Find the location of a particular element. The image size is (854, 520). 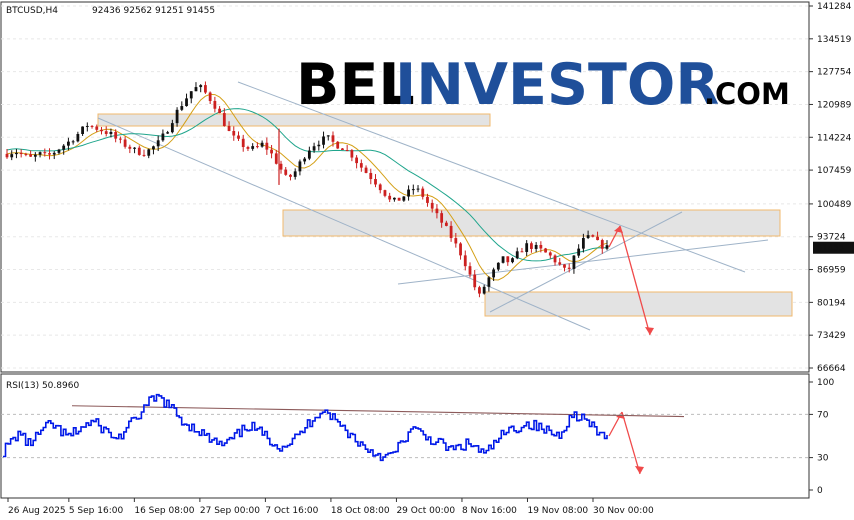

price-tick-label: 100489 is located at coordinates (834, 205).